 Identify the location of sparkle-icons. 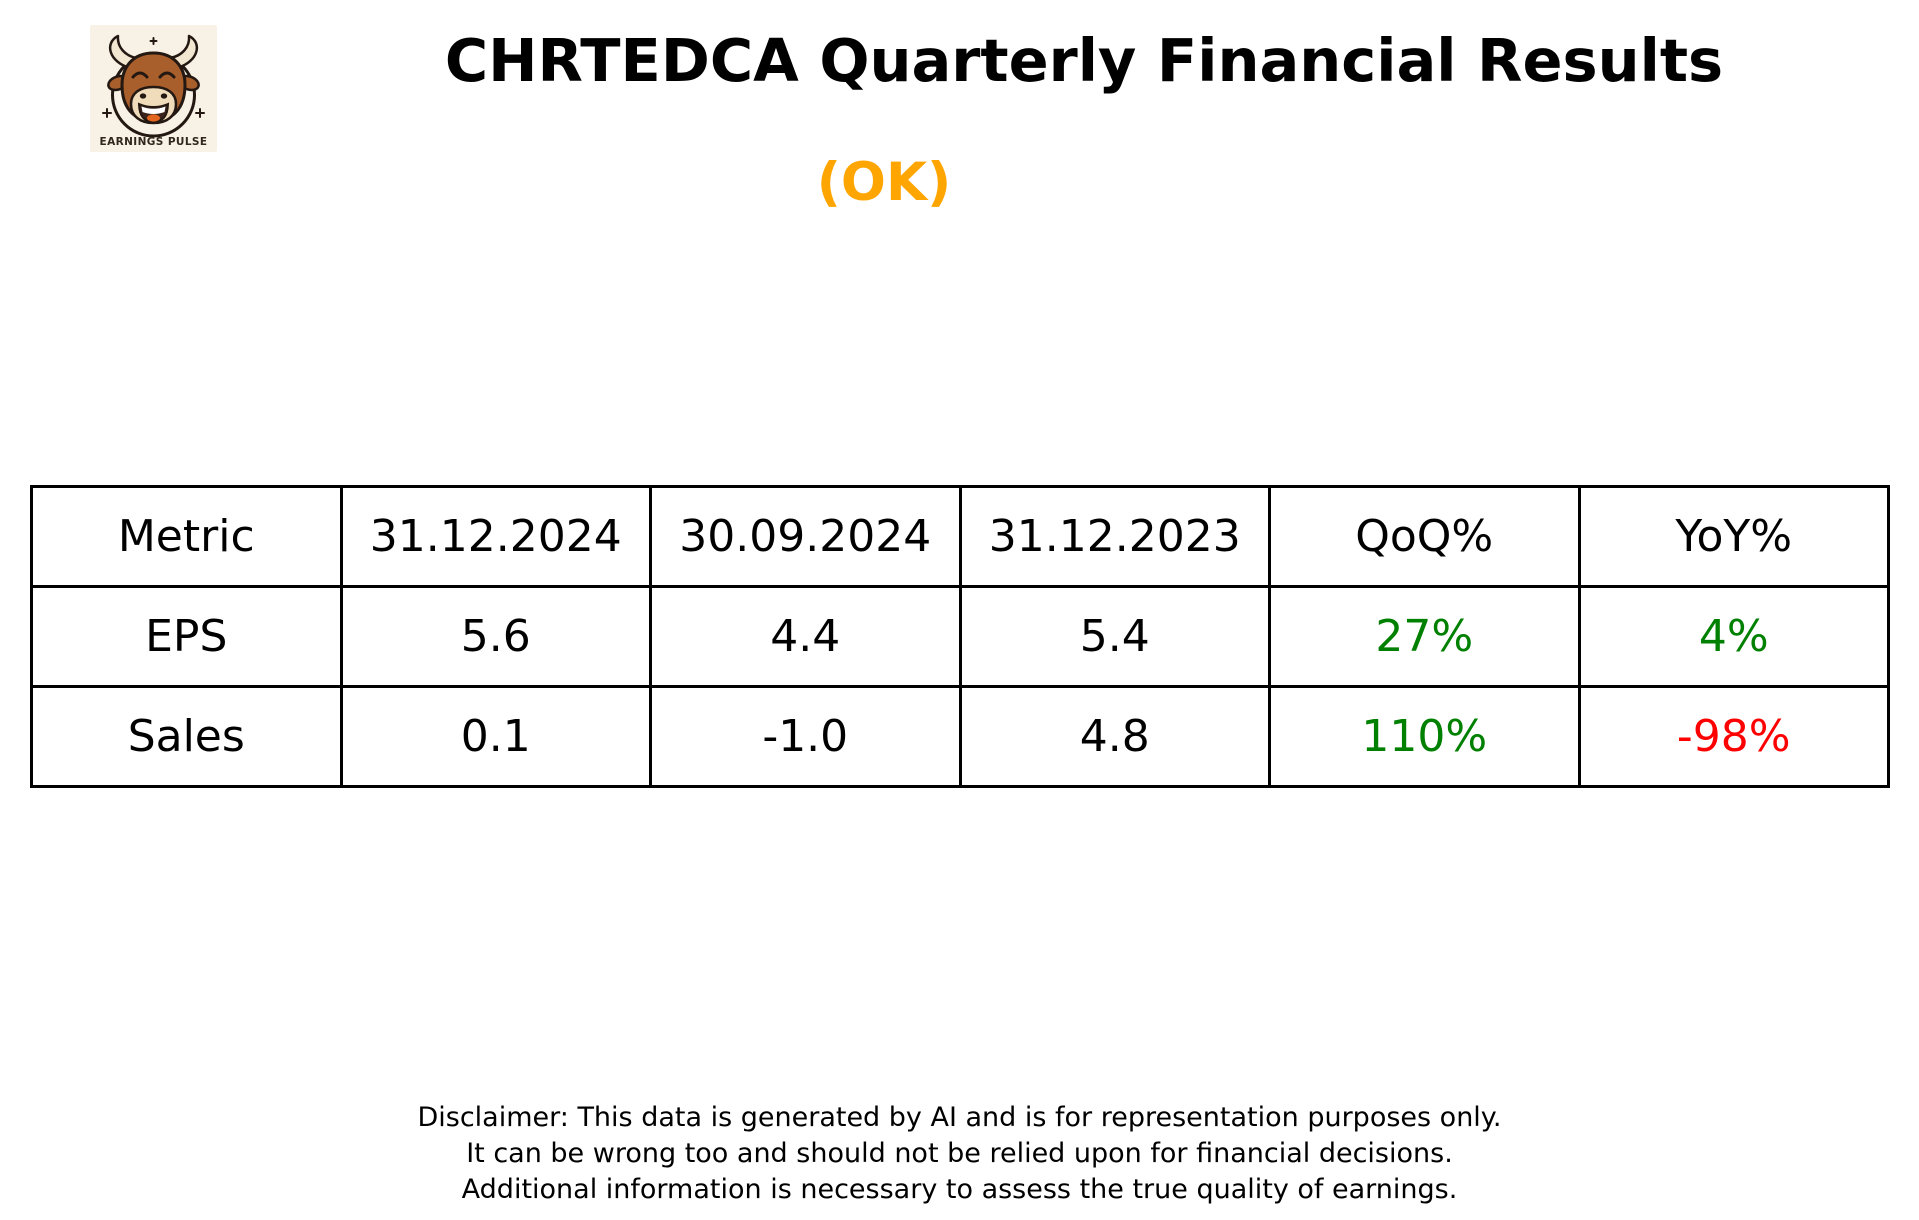
(153, 77).